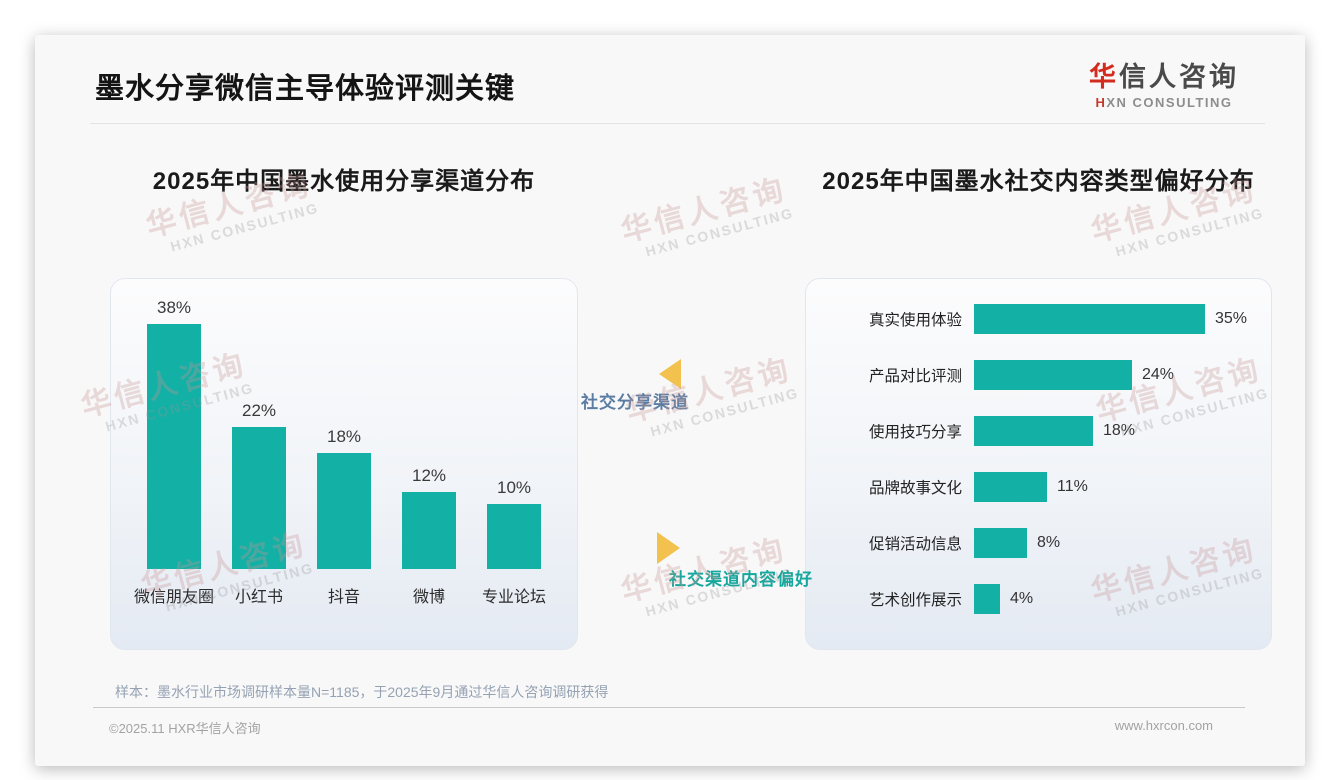 This screenshot has width=1340, height=780. I want to click on bar-category-label: 专业论坛, so click(513, 597).